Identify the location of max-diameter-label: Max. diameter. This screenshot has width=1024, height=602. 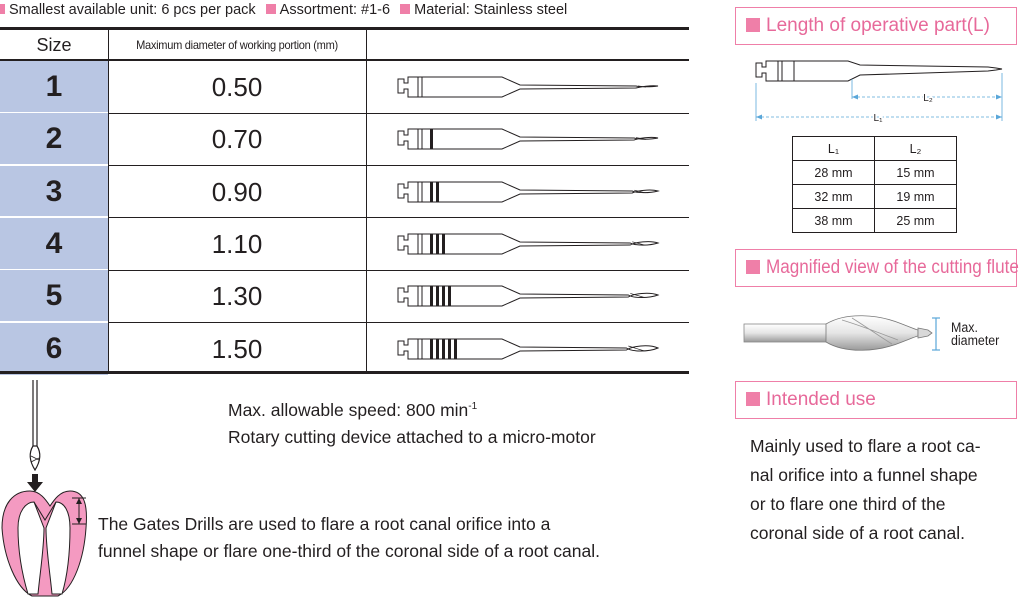
(975, 334).